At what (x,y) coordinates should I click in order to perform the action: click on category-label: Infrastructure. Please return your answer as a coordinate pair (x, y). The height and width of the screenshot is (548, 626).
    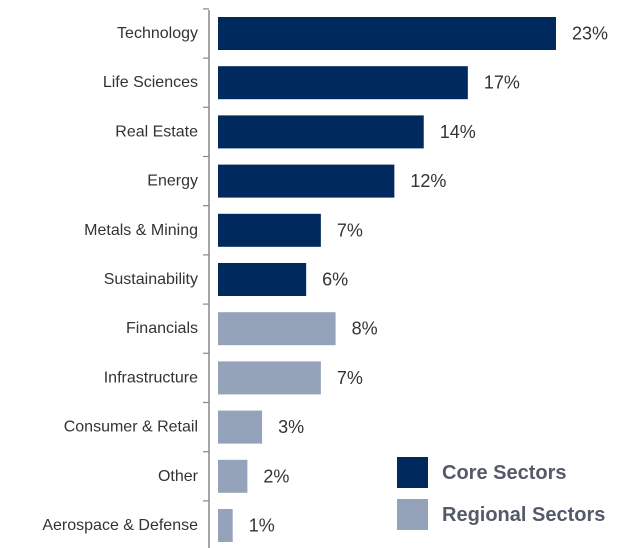
    Looking at the image, I should click on (151, 377).